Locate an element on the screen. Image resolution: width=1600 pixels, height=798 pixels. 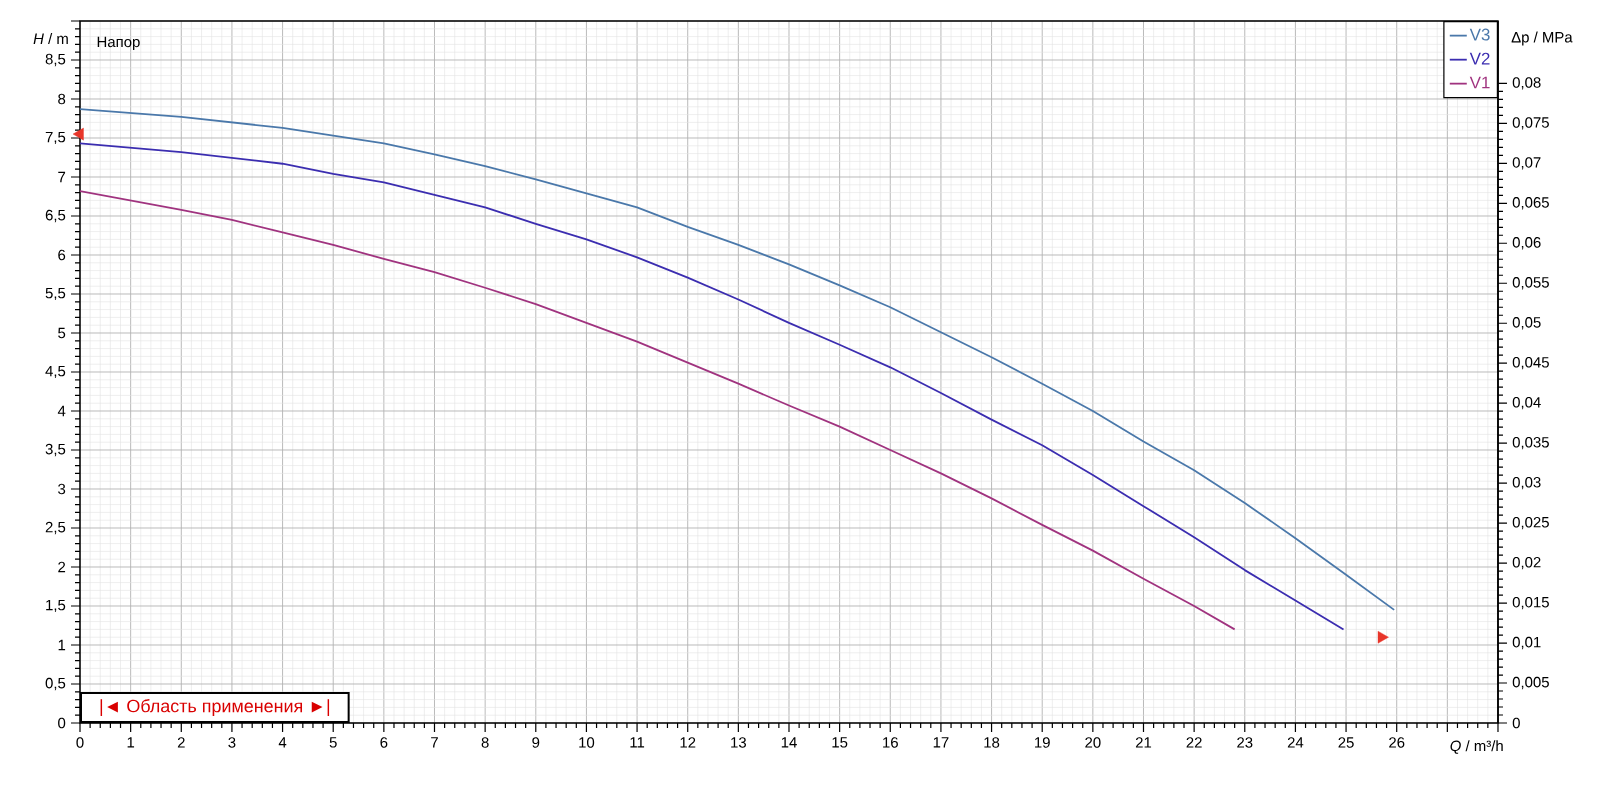
x-tick-label: 18 is located at coordinates (992, 742).